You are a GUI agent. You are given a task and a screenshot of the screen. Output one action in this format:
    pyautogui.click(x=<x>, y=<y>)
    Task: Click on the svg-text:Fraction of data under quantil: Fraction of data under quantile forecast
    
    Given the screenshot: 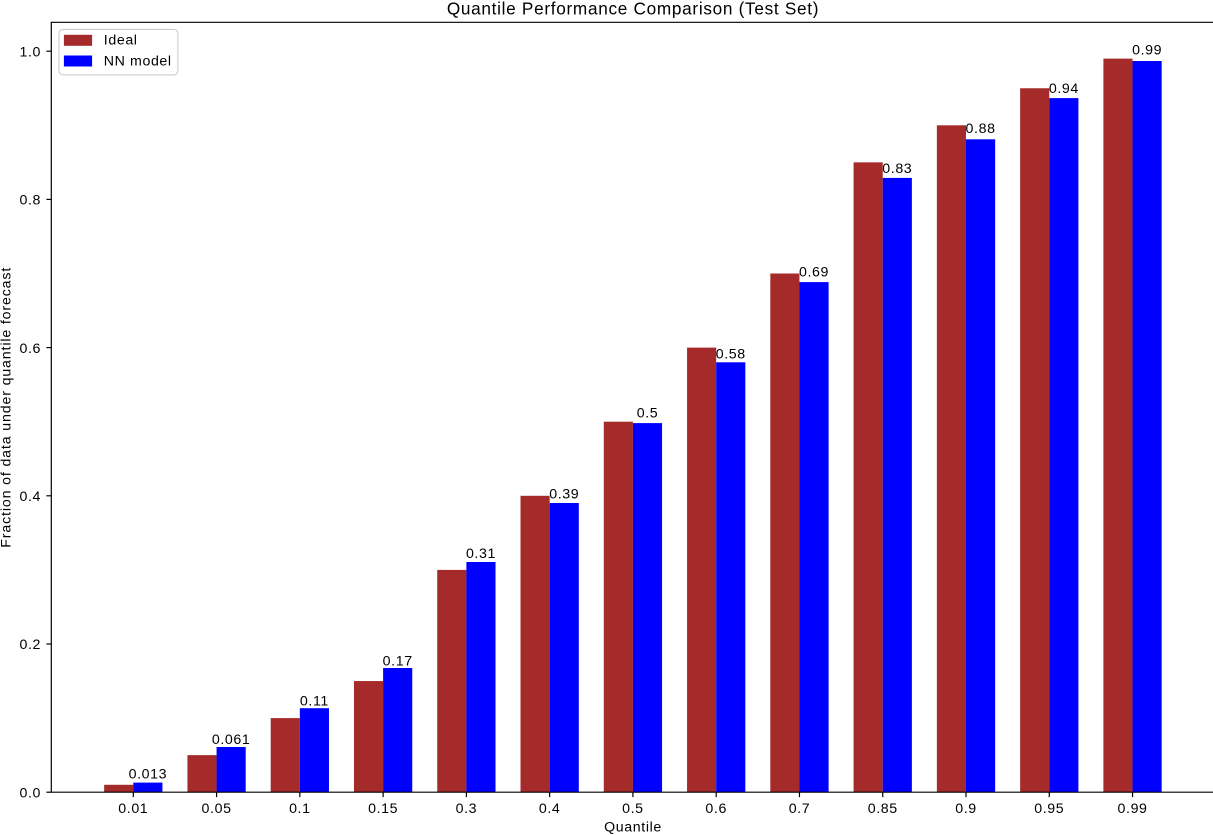 What is the action you would take?
    pyautogui.click(x=7, y=407)
    